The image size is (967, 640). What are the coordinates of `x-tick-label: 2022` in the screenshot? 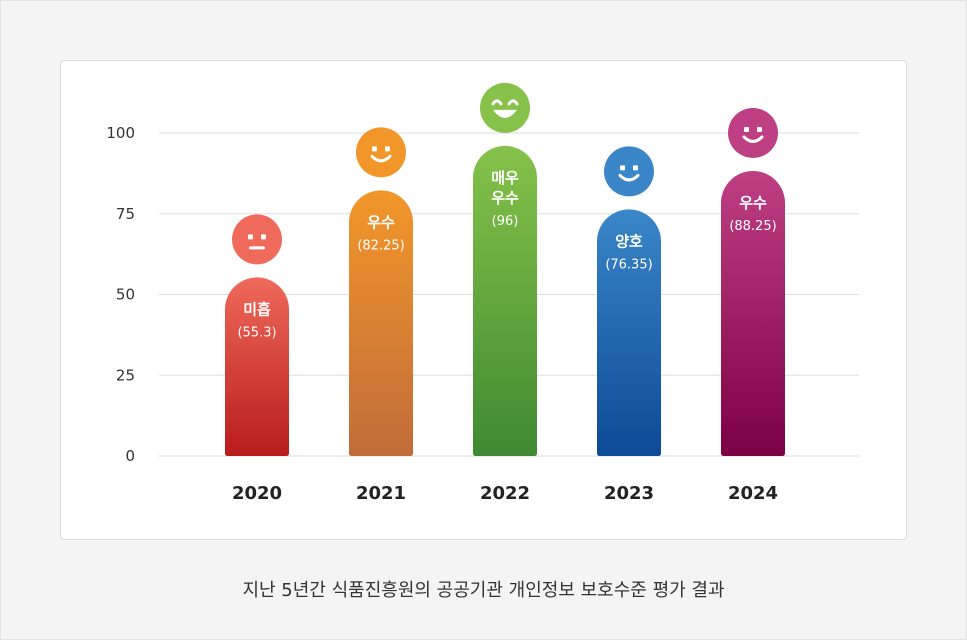 It's located at (505, 493).